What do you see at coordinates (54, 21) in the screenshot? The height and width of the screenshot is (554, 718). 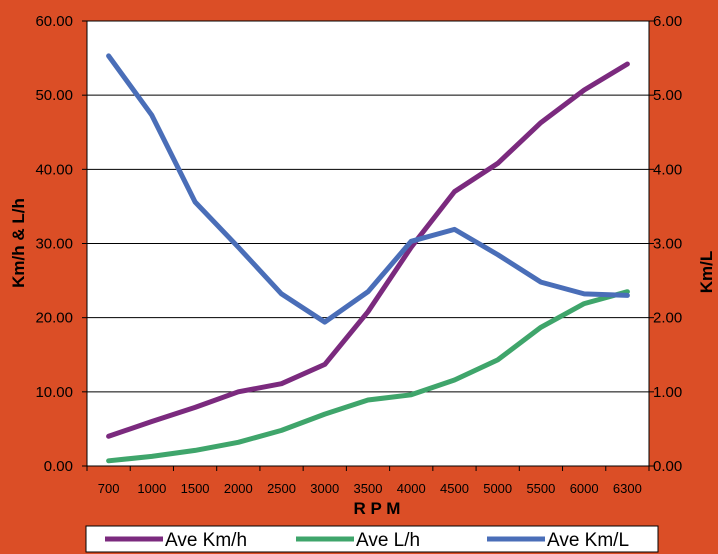 I see `left-y-tick-label: 60.00` at bounding box center [54, 21].